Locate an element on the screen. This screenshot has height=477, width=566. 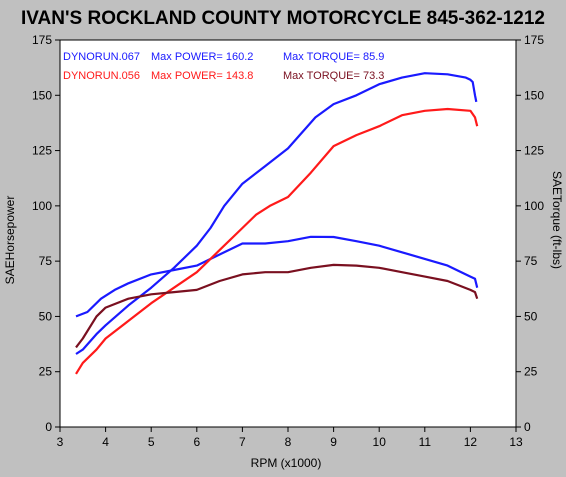
legend-power-067: Max POWER= 160.2 is located at coordinates (202, 57).